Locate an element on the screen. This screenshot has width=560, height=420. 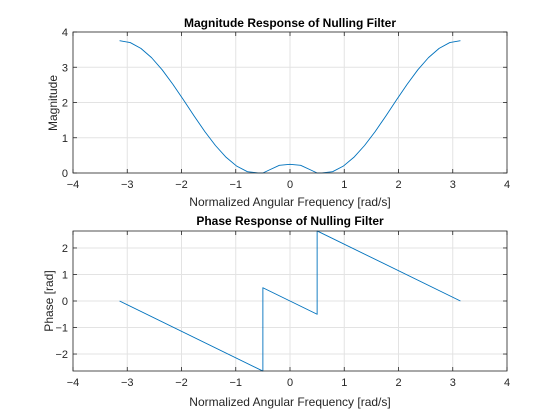
phase-x-tick-label: −4 is located at coordinates (73, 383).